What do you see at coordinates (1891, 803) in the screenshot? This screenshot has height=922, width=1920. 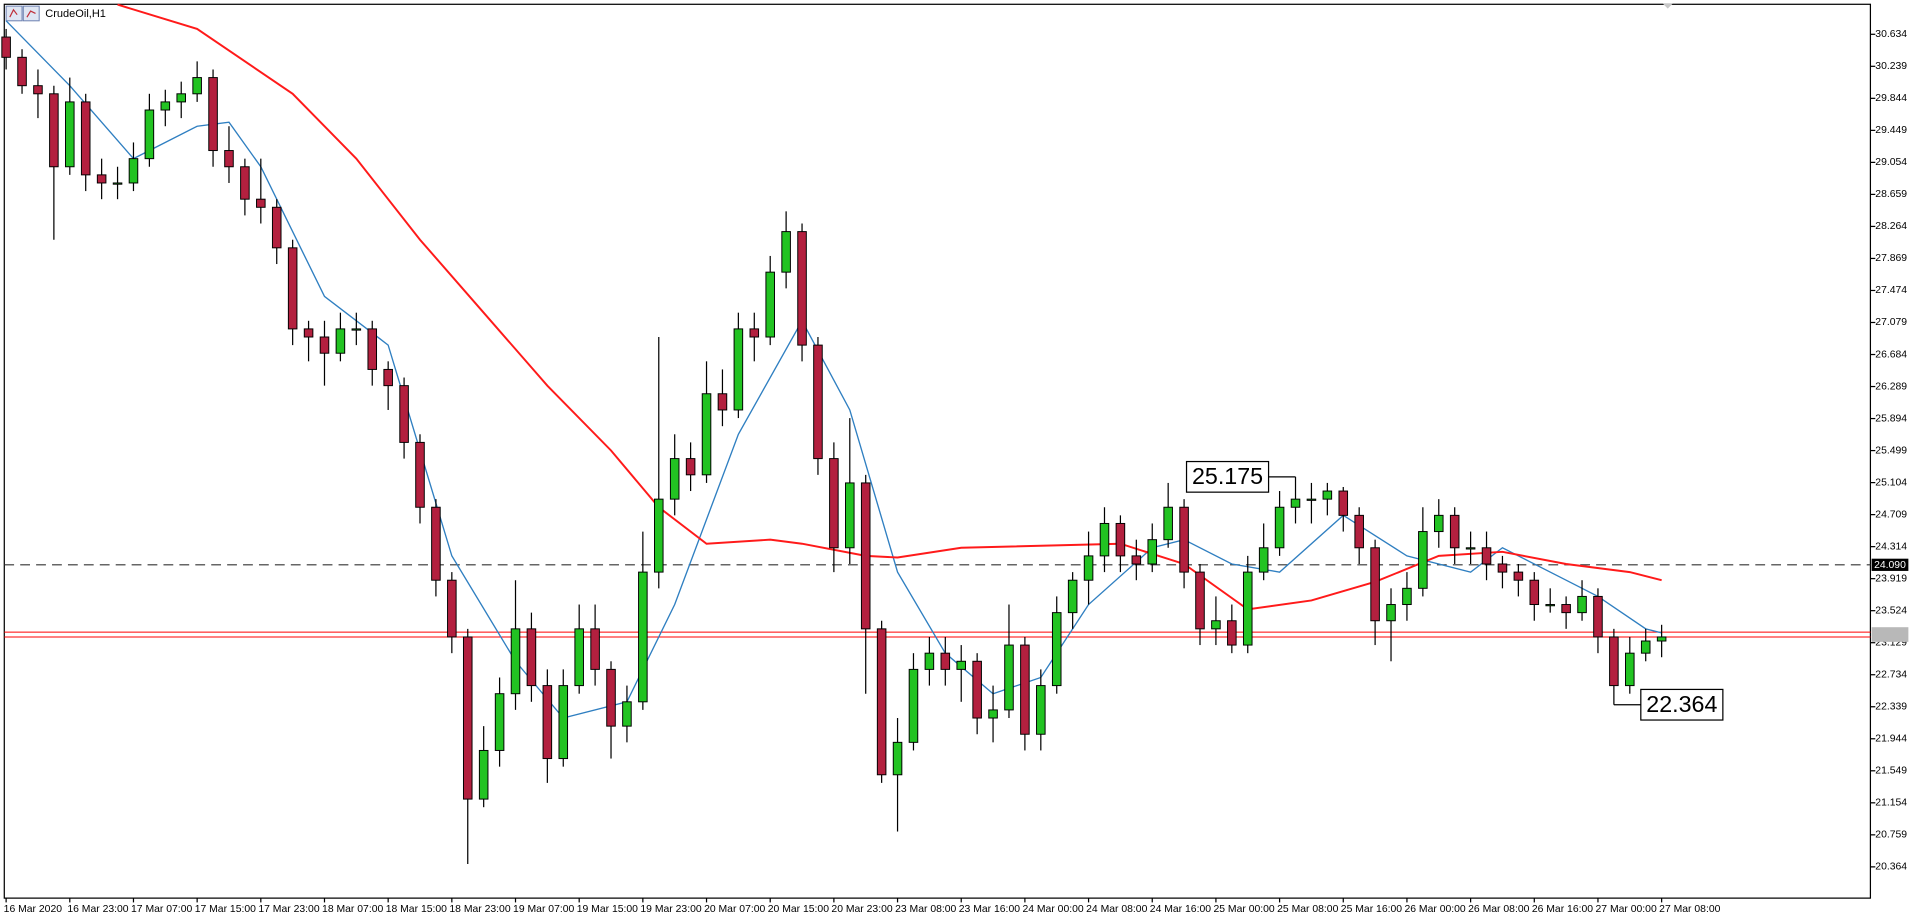 I see `y-tick-label: 21.154` at bounding box center [1891, 803].